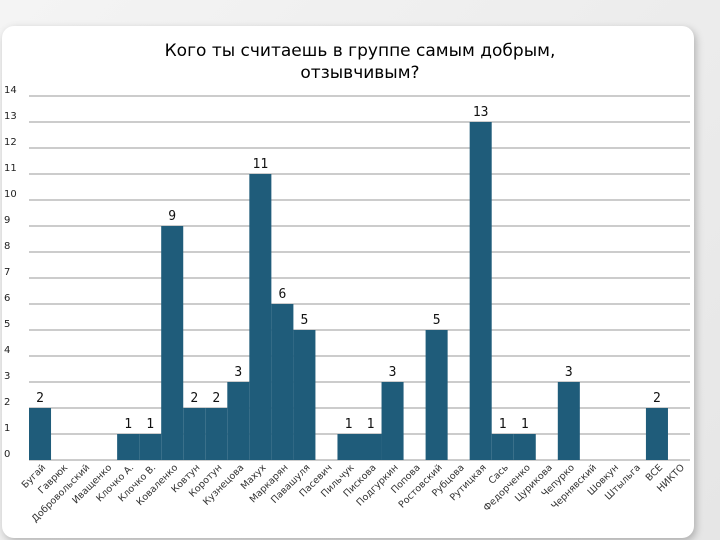 Image resolution: width=720 pixels, height=540 pixels. I want to click on y-tick-label: 0, so click(7, 454).